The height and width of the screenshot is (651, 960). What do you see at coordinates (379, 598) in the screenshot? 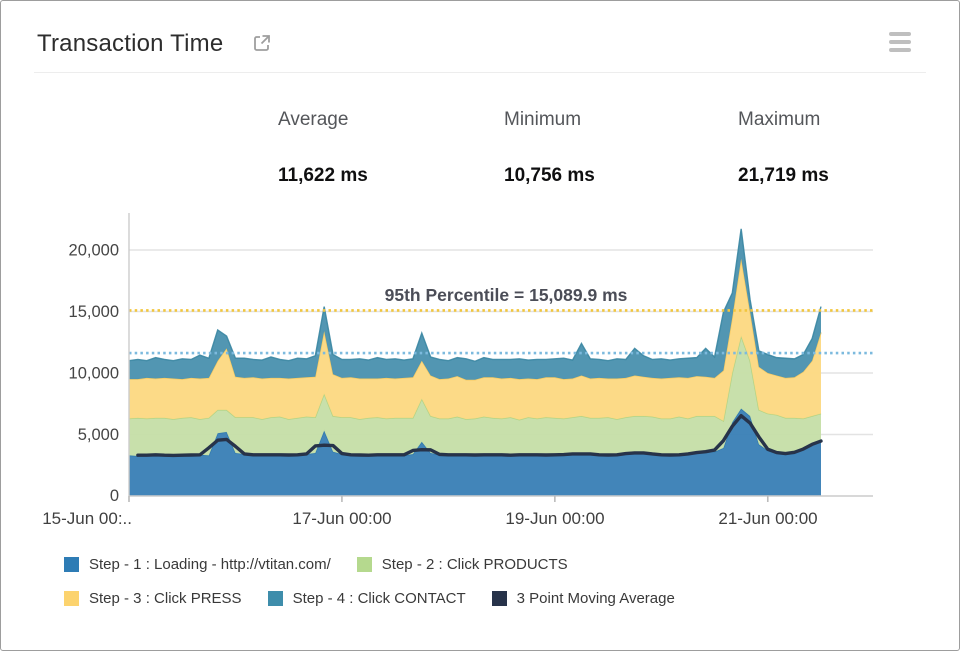
I see `legend-label-step-4: Step - 4 : Click CONTACT` at bounding box center [379, 598].